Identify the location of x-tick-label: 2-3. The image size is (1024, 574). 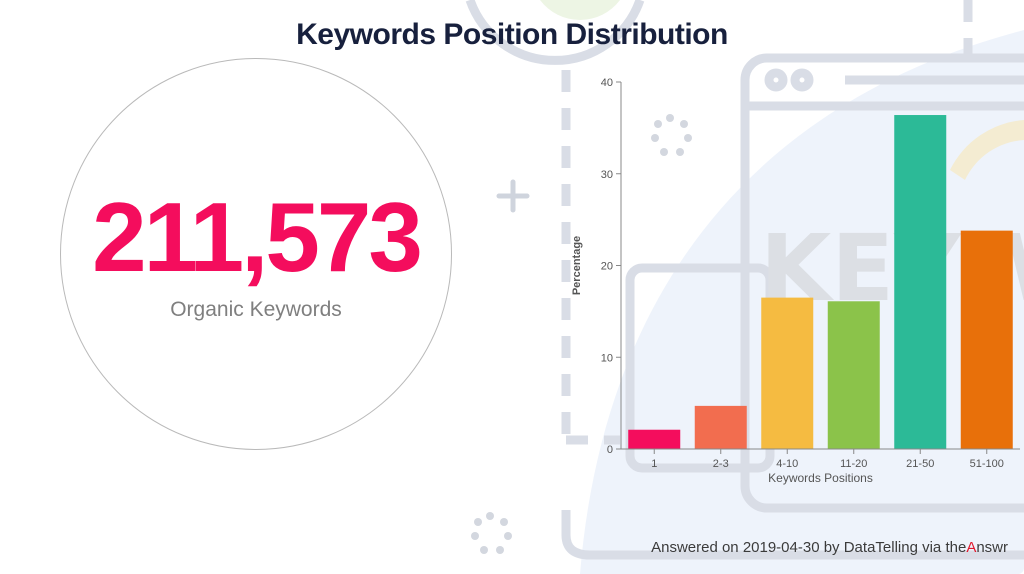
(721, 464).